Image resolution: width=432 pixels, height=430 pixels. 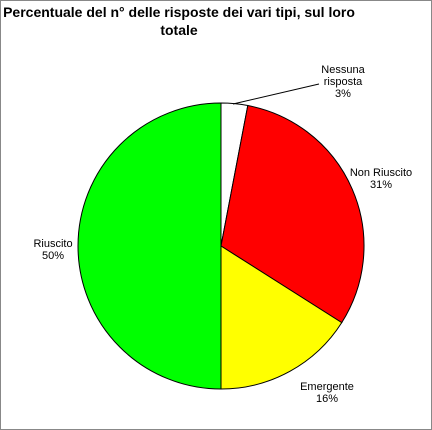 I want to click on value-label: 16%, so click(x=327, y=399).